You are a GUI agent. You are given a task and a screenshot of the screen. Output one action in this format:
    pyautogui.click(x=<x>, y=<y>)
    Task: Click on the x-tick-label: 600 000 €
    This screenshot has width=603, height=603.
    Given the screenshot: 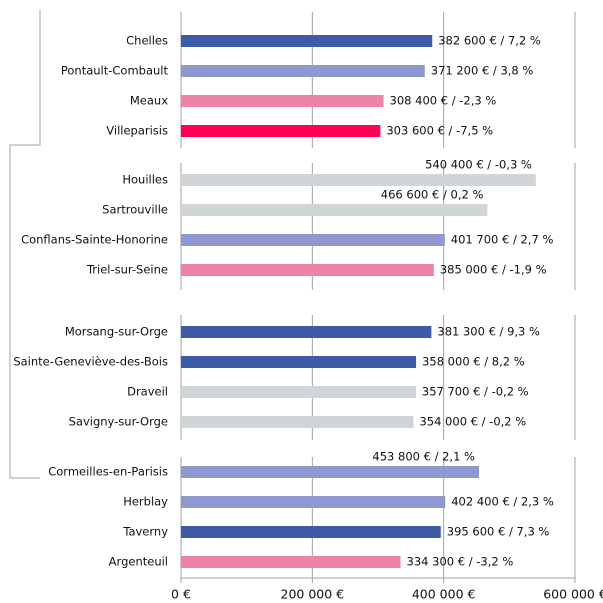 What is the action you would take?
    pyautogui.click(x=573, y=594)
    